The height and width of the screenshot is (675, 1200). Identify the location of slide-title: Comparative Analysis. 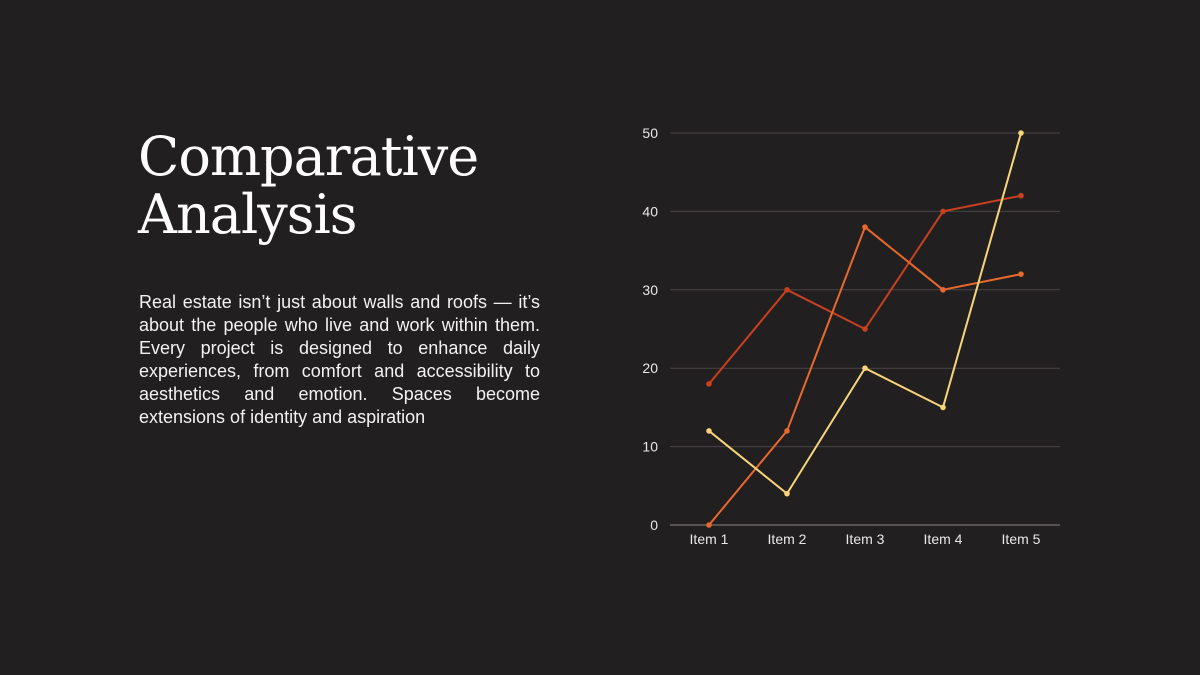
(348, 186).